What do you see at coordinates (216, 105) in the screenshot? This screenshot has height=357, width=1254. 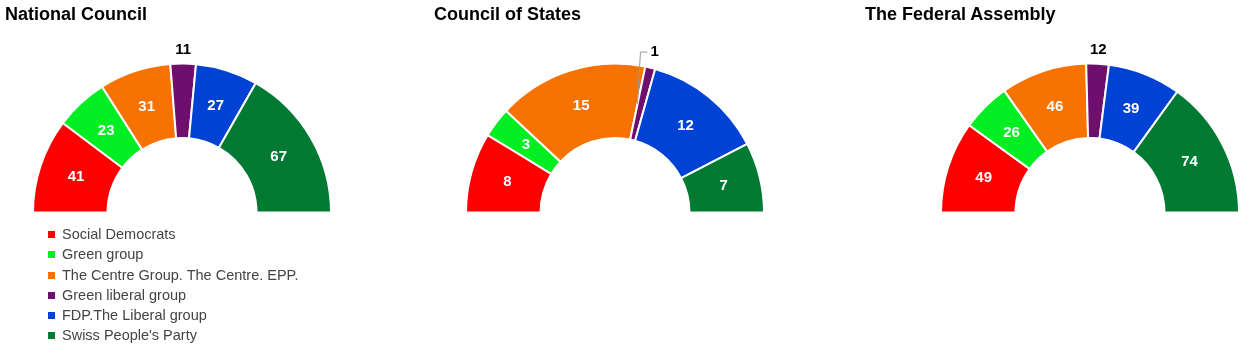 I see `data-label: 27` at bounding box center [216, 105].